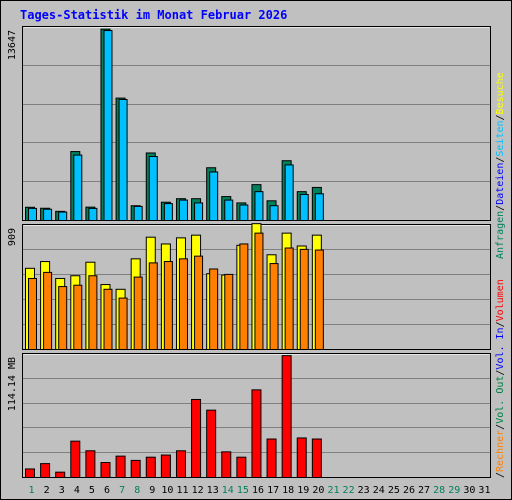 Image resolution: width=512 pixels, height=500 pixels. I want to click on x-tick-label: 10, so click(167, 490).